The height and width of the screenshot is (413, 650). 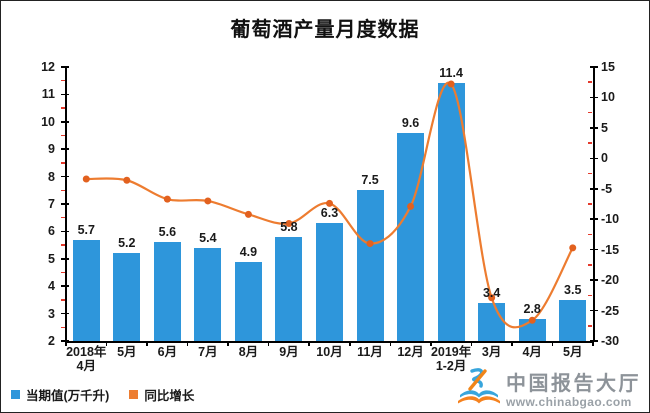 I want to click on right-axis-tick-label: 15, so click(x=608, y=67).